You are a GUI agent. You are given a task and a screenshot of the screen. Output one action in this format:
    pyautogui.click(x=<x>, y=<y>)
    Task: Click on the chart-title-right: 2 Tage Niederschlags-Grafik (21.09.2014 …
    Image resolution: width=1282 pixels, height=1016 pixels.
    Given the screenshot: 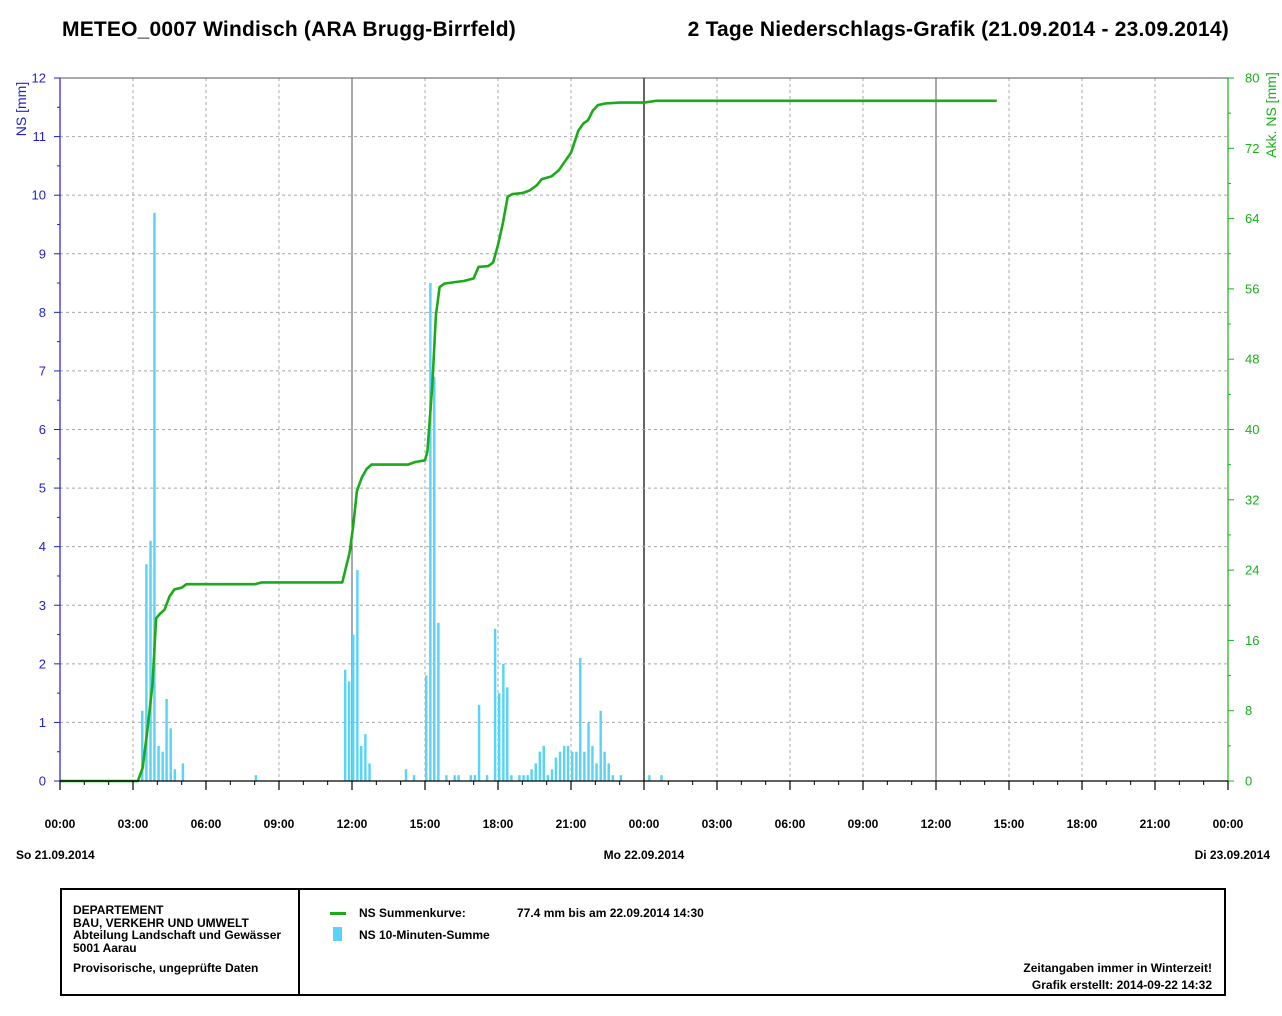 What is the action you would take?
    pyautogui.click(x=958, y=29)
    